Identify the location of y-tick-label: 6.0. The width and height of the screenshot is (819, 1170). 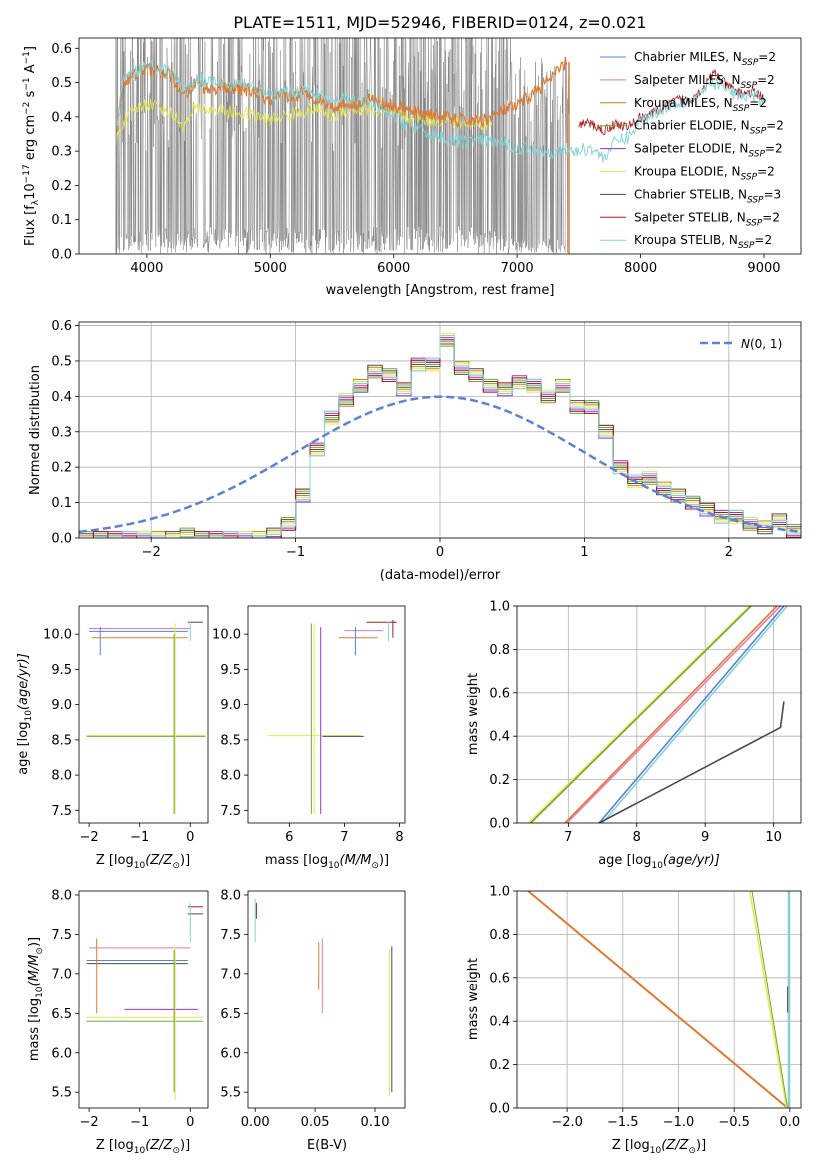
(61, 1053).